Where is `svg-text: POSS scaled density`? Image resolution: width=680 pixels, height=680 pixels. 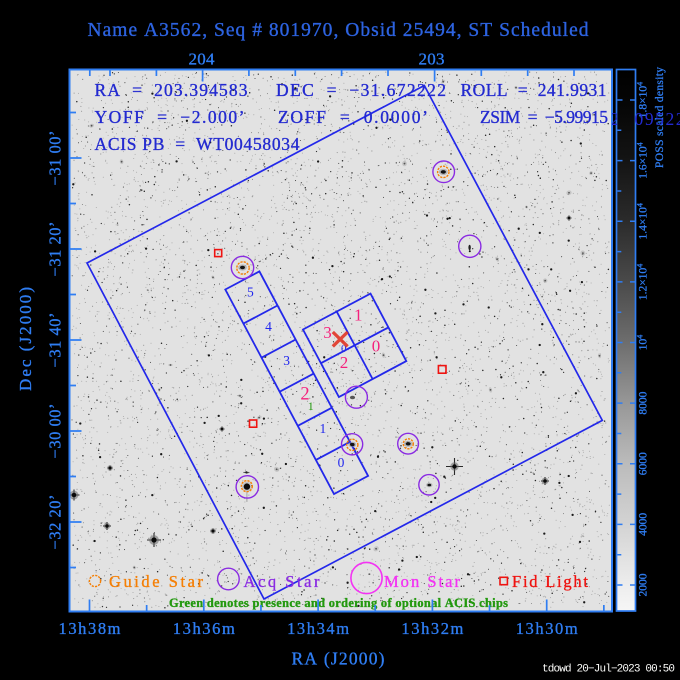
svg-text: POSS scaled density is located at coordinates (660, 117).